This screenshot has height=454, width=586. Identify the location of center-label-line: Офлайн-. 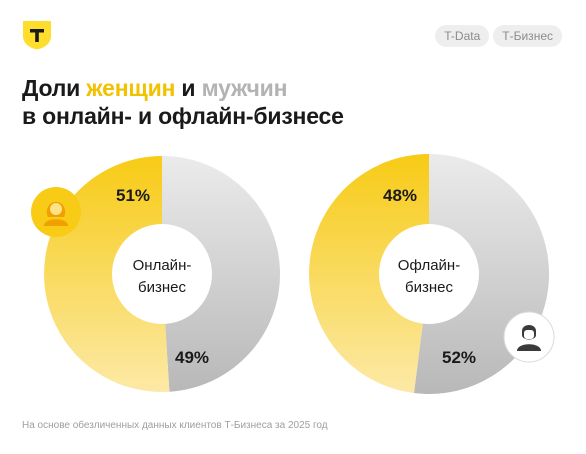
(429, 265).